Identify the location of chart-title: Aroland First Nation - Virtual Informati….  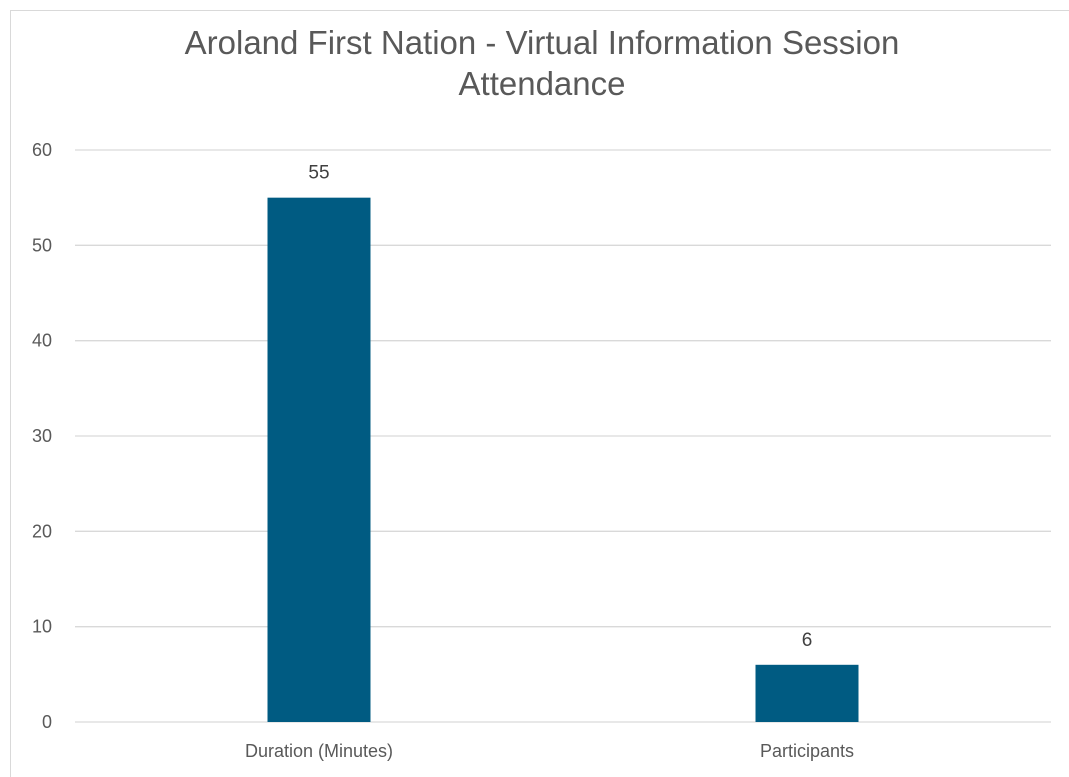
(542, 63).